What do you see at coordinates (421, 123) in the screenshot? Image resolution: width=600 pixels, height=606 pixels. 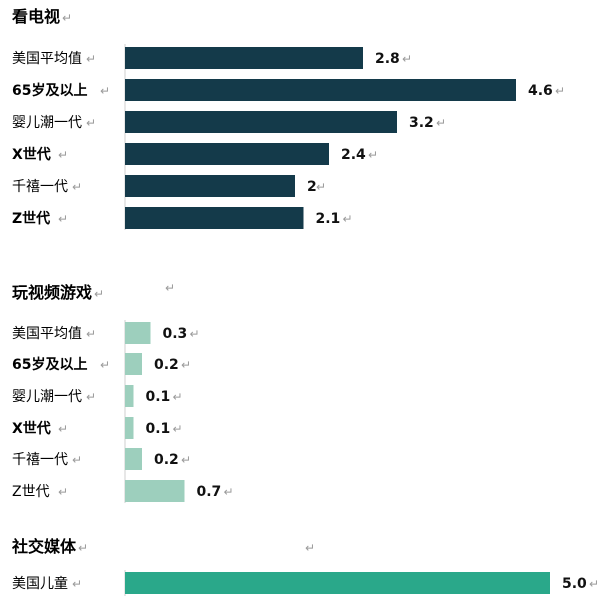 I see `value-label: 3.2` at bounding box center [421, 123].